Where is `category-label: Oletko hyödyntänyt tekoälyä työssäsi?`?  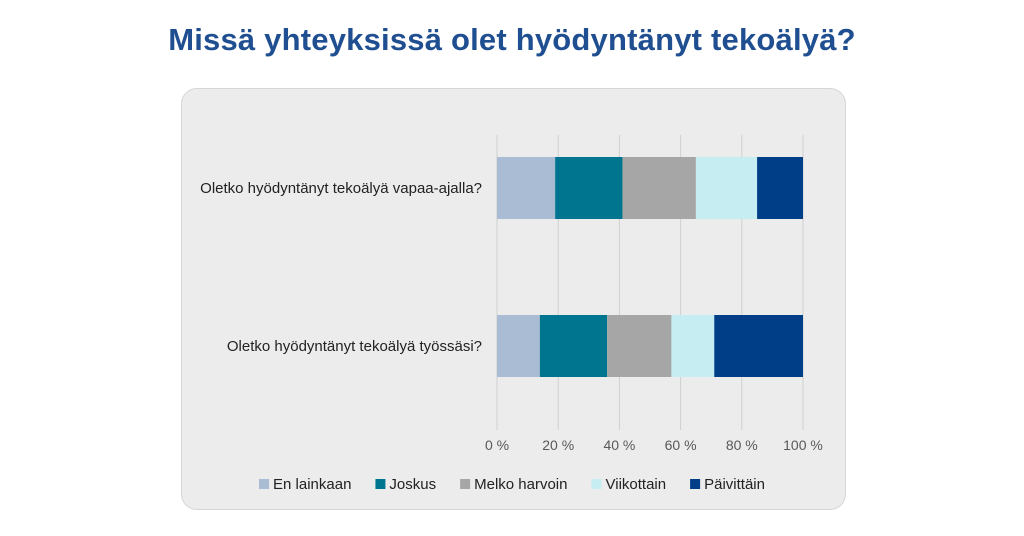 category-label: Oletko hyödyntänyt tekoälyä työssäsi? is located at coordinates (354, 346).